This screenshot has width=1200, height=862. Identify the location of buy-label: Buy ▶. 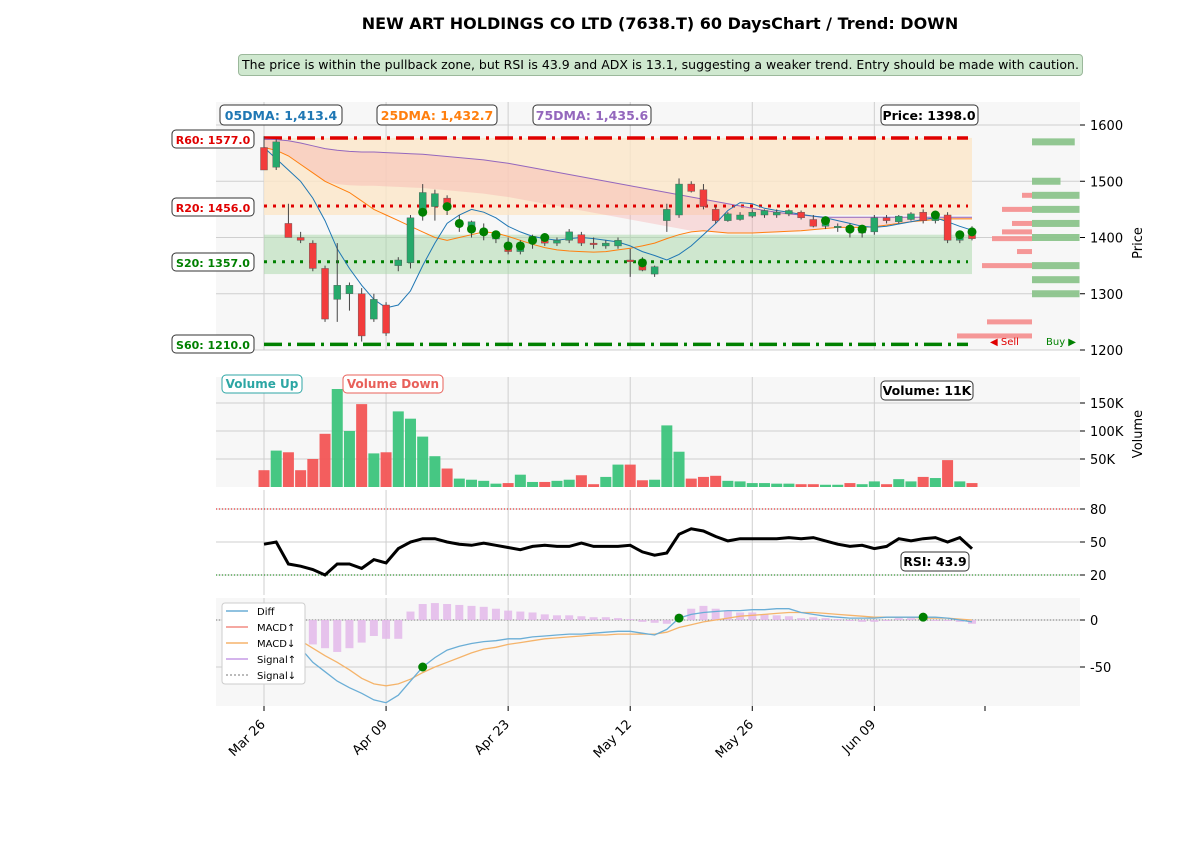
(1061, 342).